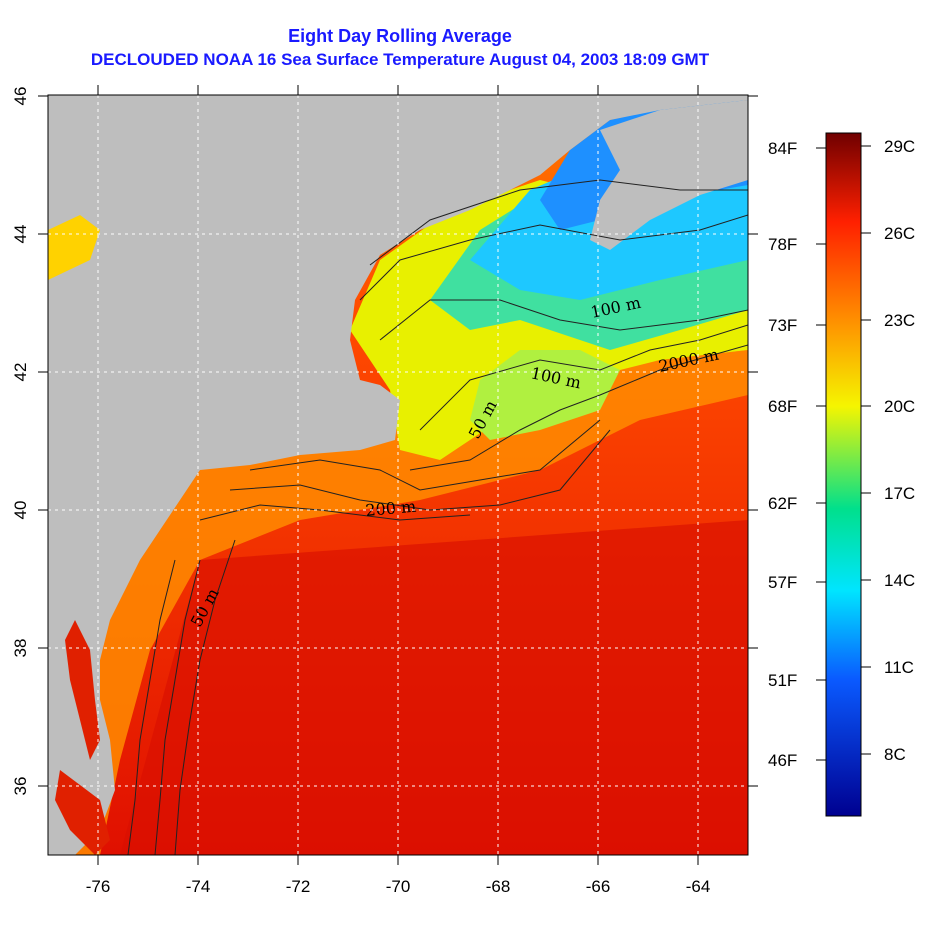 This screenshot has height=950, width=950. Describe the element at coordinates (899, 233) in the screenshot. I see `celsius-label: 26C` at that location.